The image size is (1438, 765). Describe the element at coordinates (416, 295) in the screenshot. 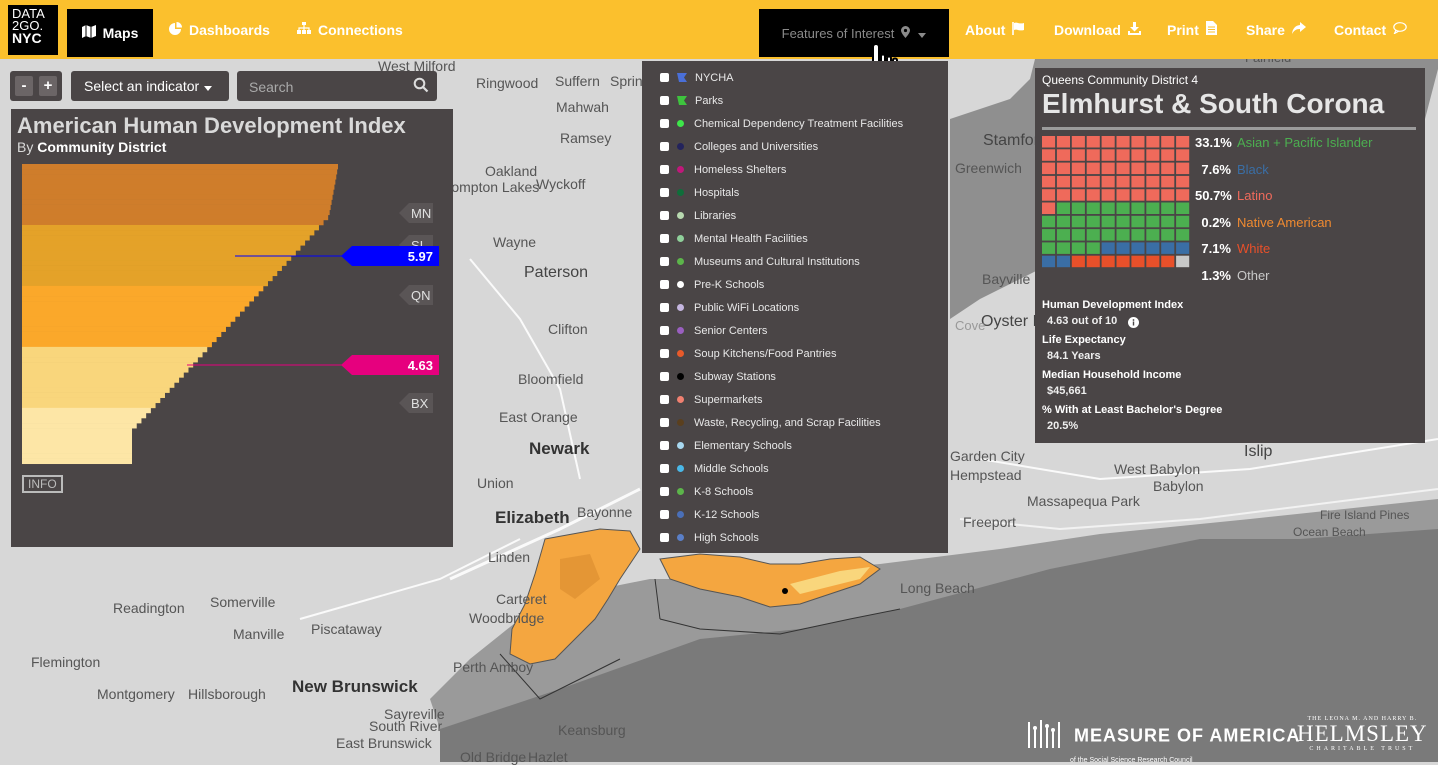

I see `borough-label-qn: QN` at that location.